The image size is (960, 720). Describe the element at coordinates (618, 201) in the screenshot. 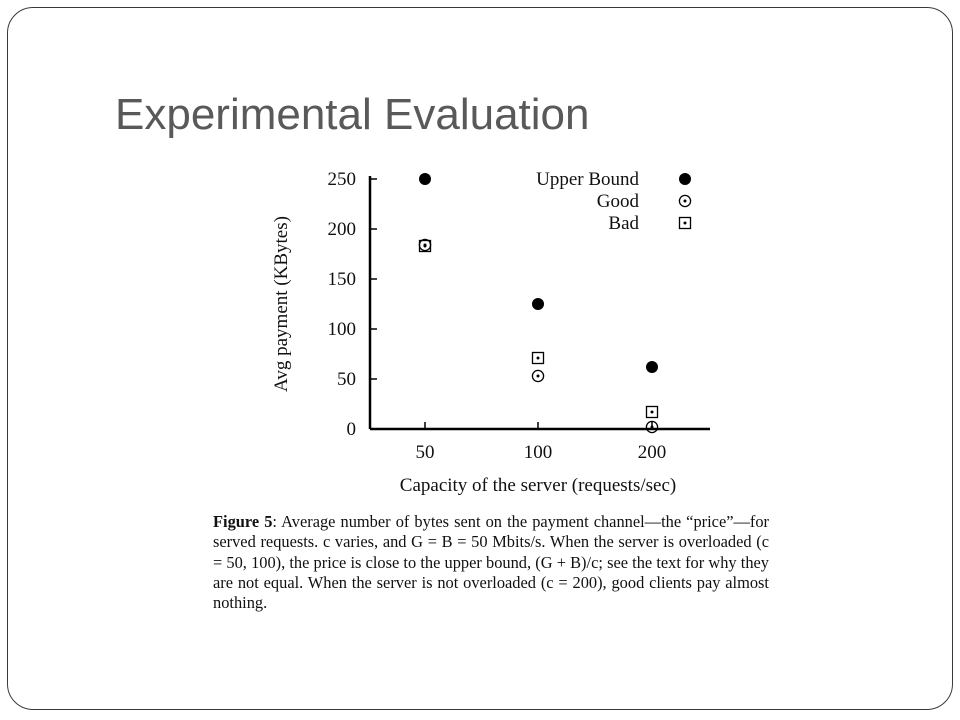

I see `legend-label-good: Good` at that location.